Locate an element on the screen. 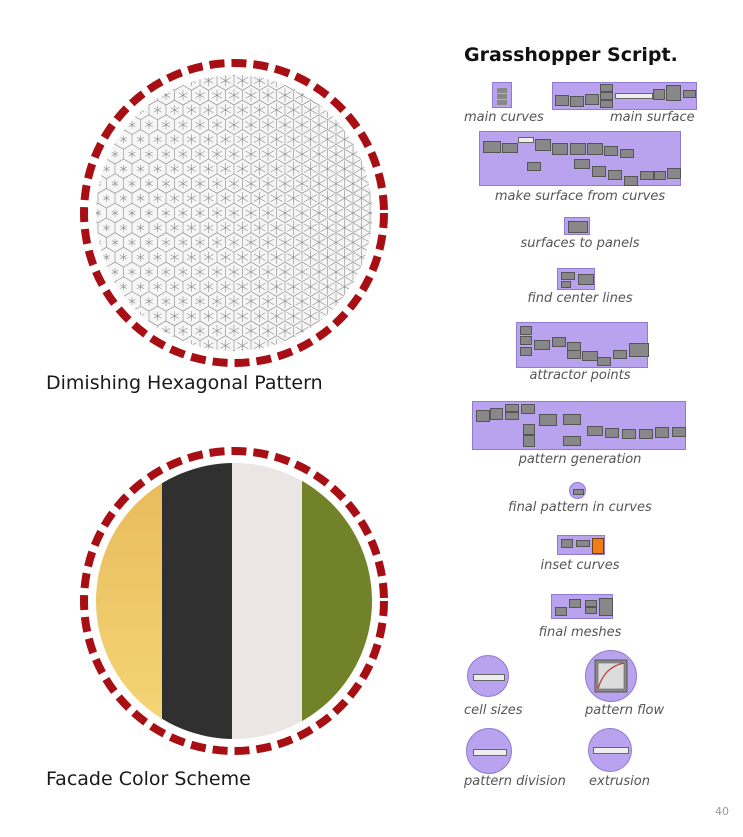  find-center-lines-panel is located at coordinates (576, 279).